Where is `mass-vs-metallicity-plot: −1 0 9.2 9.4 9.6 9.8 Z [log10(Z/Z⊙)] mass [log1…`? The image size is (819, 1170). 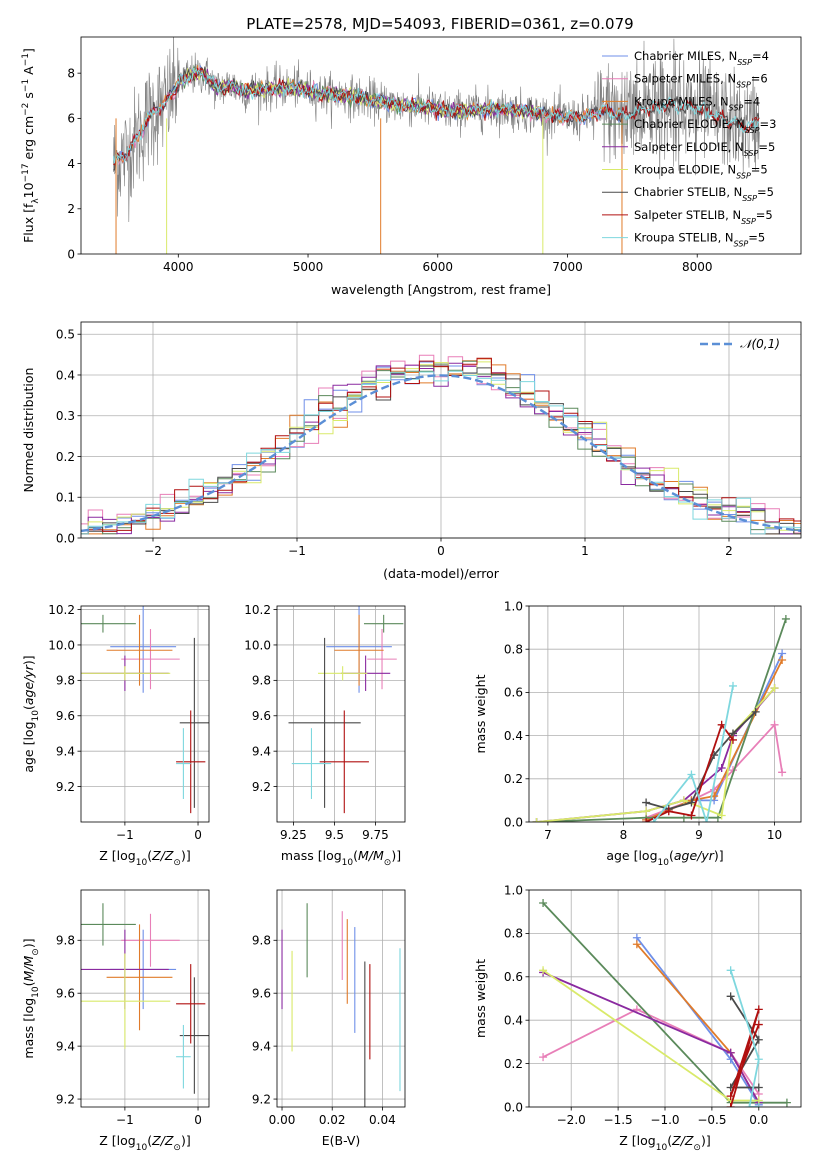 mass-vs-metallicity-plot: −1 0 9.2 9.4 9.6 9.8 Z [log10(Z/Z⊙)] mass [log1… is located at coordinates (115, 1021).